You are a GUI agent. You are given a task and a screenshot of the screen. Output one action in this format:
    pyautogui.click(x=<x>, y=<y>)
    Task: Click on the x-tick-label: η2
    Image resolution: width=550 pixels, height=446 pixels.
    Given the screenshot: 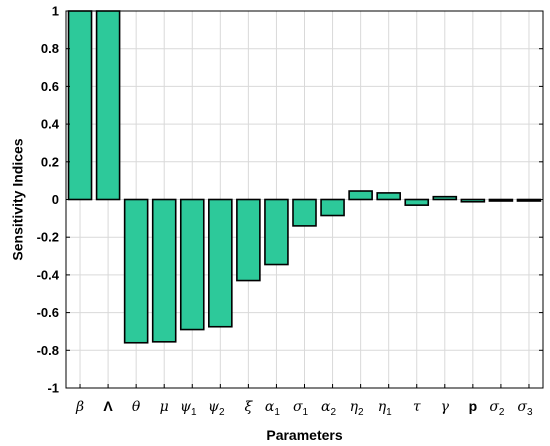 What is the action you would take?
    pyautogui.click(x=357, y=408)
    